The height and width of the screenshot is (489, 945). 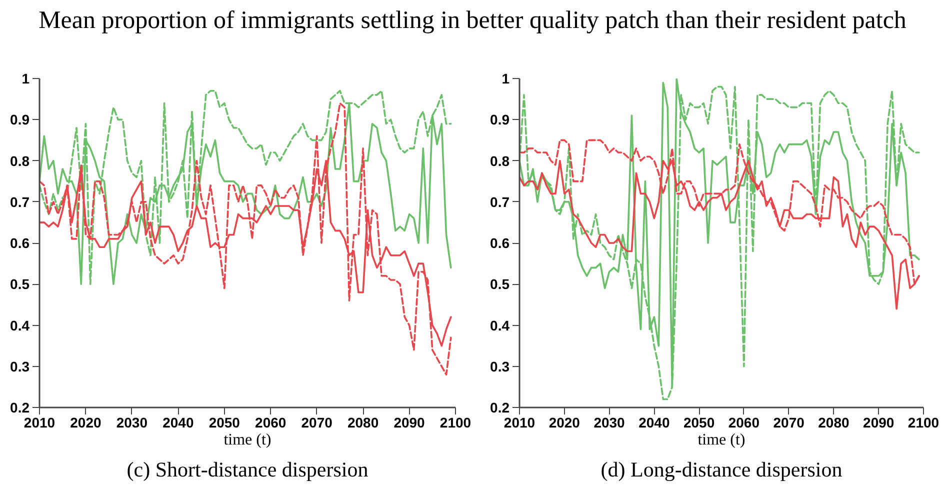 I want to click on chart-title: Mean proportion of immigrants settling in better quality patch than their resident patch, so click(x=472, y=21).